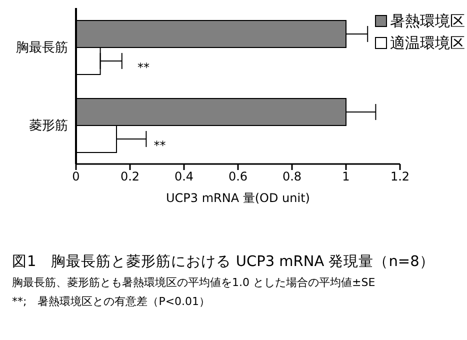 The image size is (467, 340). What do you see at coordinates (184, 177) in the screenshot?
I see `x-tick-label: 0.4` at bounding box center [184, 177].